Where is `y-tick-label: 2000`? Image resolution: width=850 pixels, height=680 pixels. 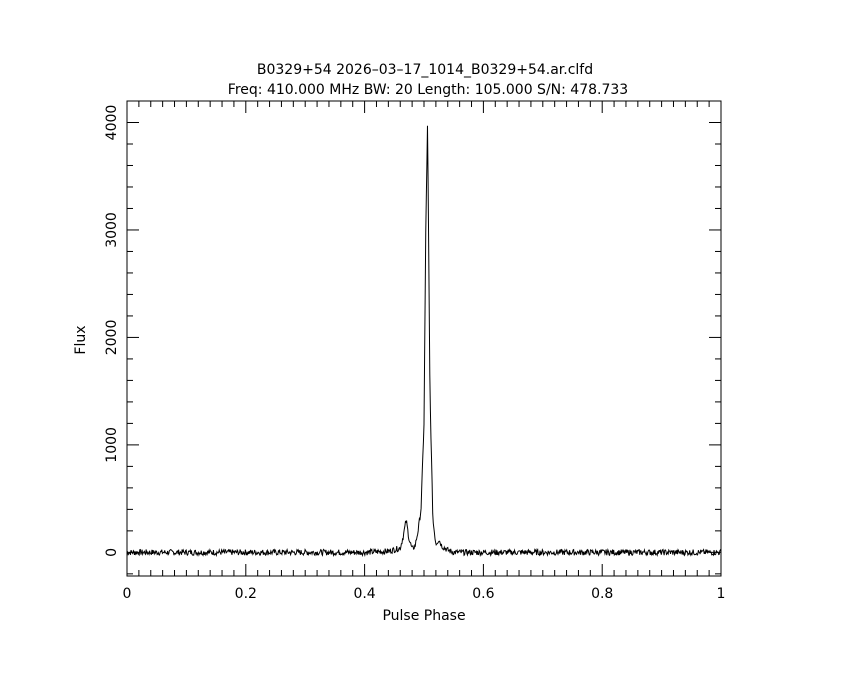 y-tick-label: 2000 is located at coordinates (112, 338).